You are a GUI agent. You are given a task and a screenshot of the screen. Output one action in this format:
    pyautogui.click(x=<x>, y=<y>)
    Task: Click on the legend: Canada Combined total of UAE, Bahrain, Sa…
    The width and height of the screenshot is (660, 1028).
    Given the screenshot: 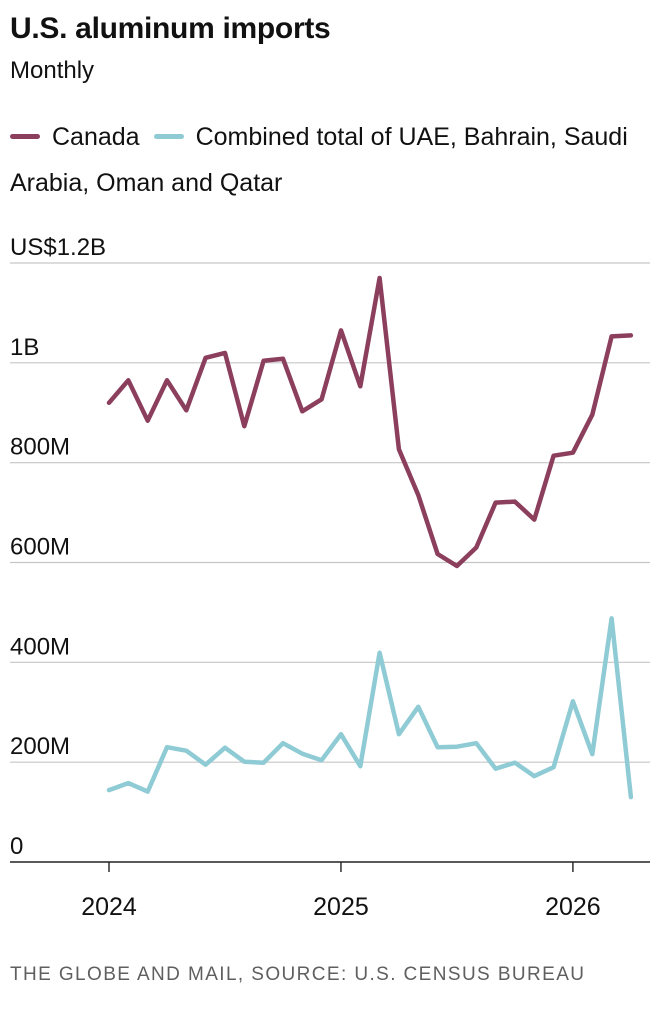 What is the action you would take?
    pyautogui.click(x=330, y=160)
    